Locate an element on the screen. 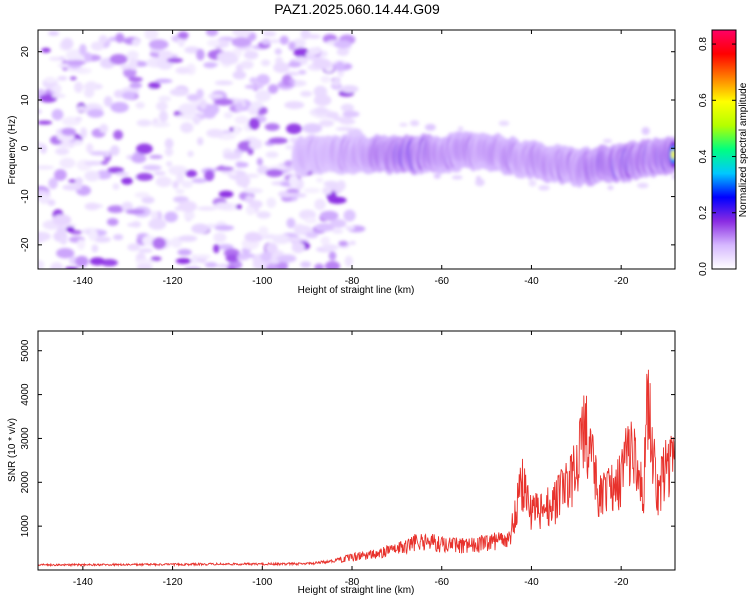 This screenshot has width=750, height=600. y-tick-label: 4000 is located at coordinates (25, 394).